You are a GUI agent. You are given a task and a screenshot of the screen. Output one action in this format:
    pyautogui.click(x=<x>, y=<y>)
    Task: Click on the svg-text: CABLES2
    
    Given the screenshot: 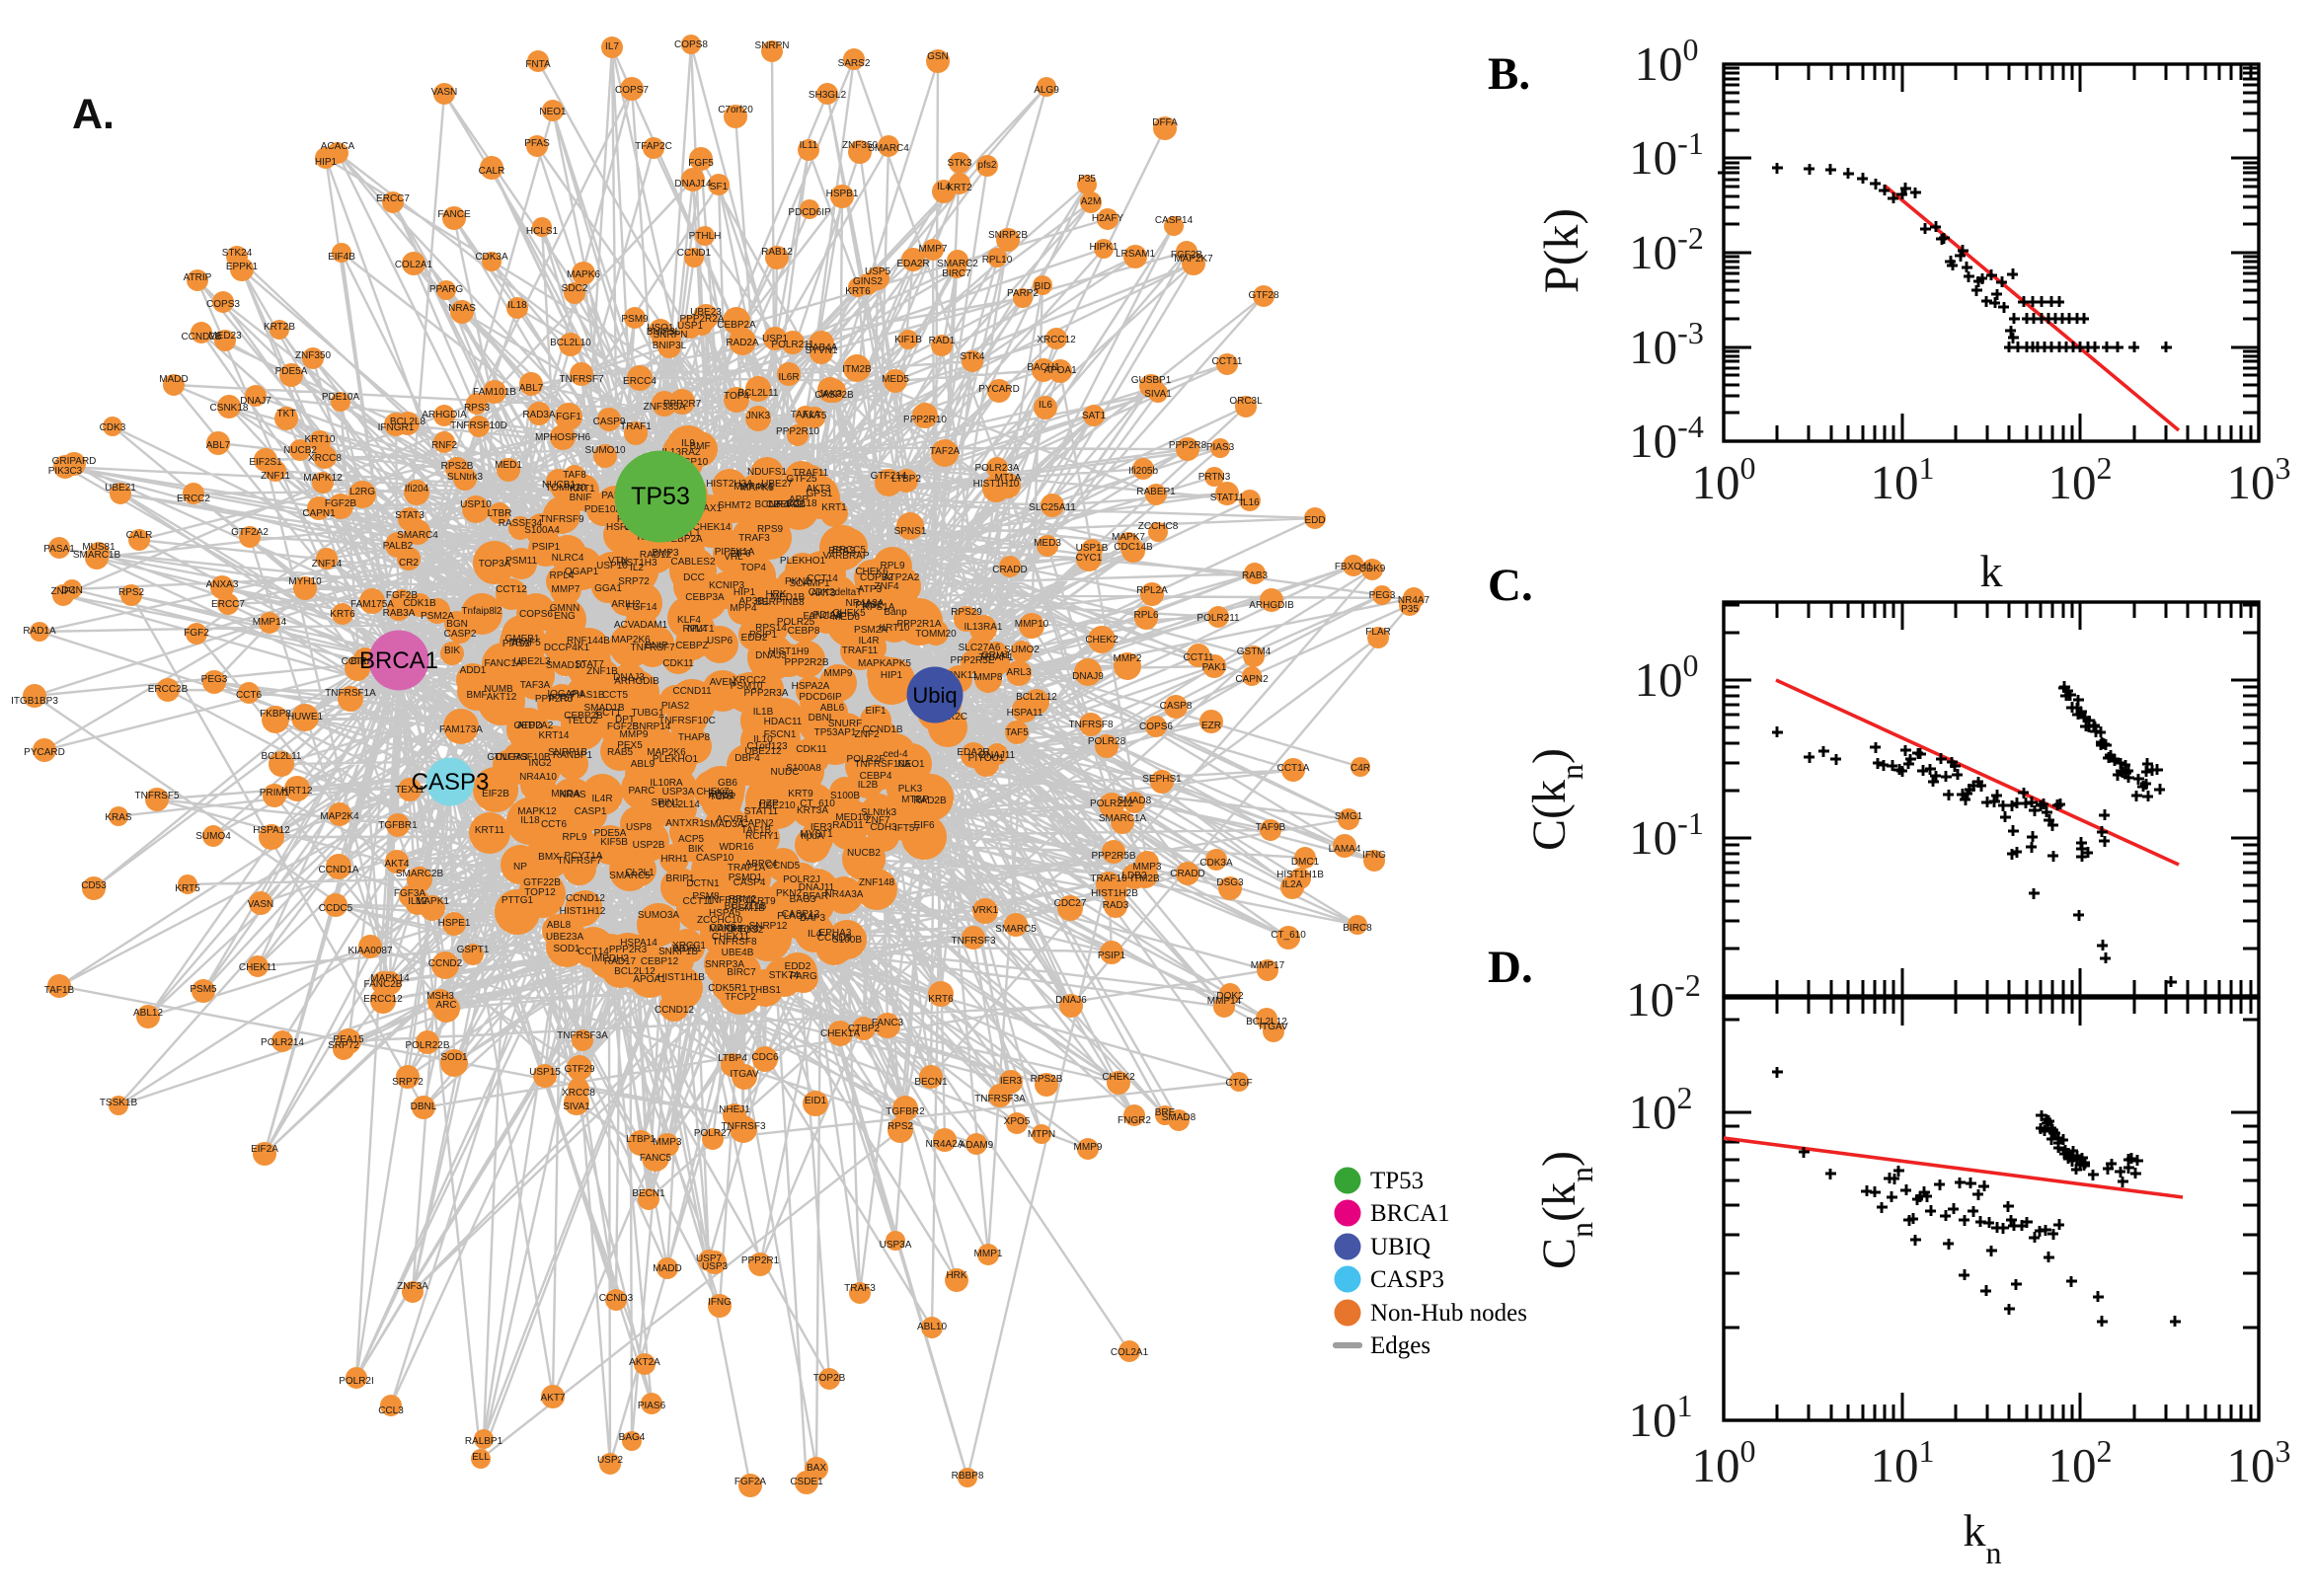 What is the action you would take?
    pyautogui.click(x=693, y=562)
    